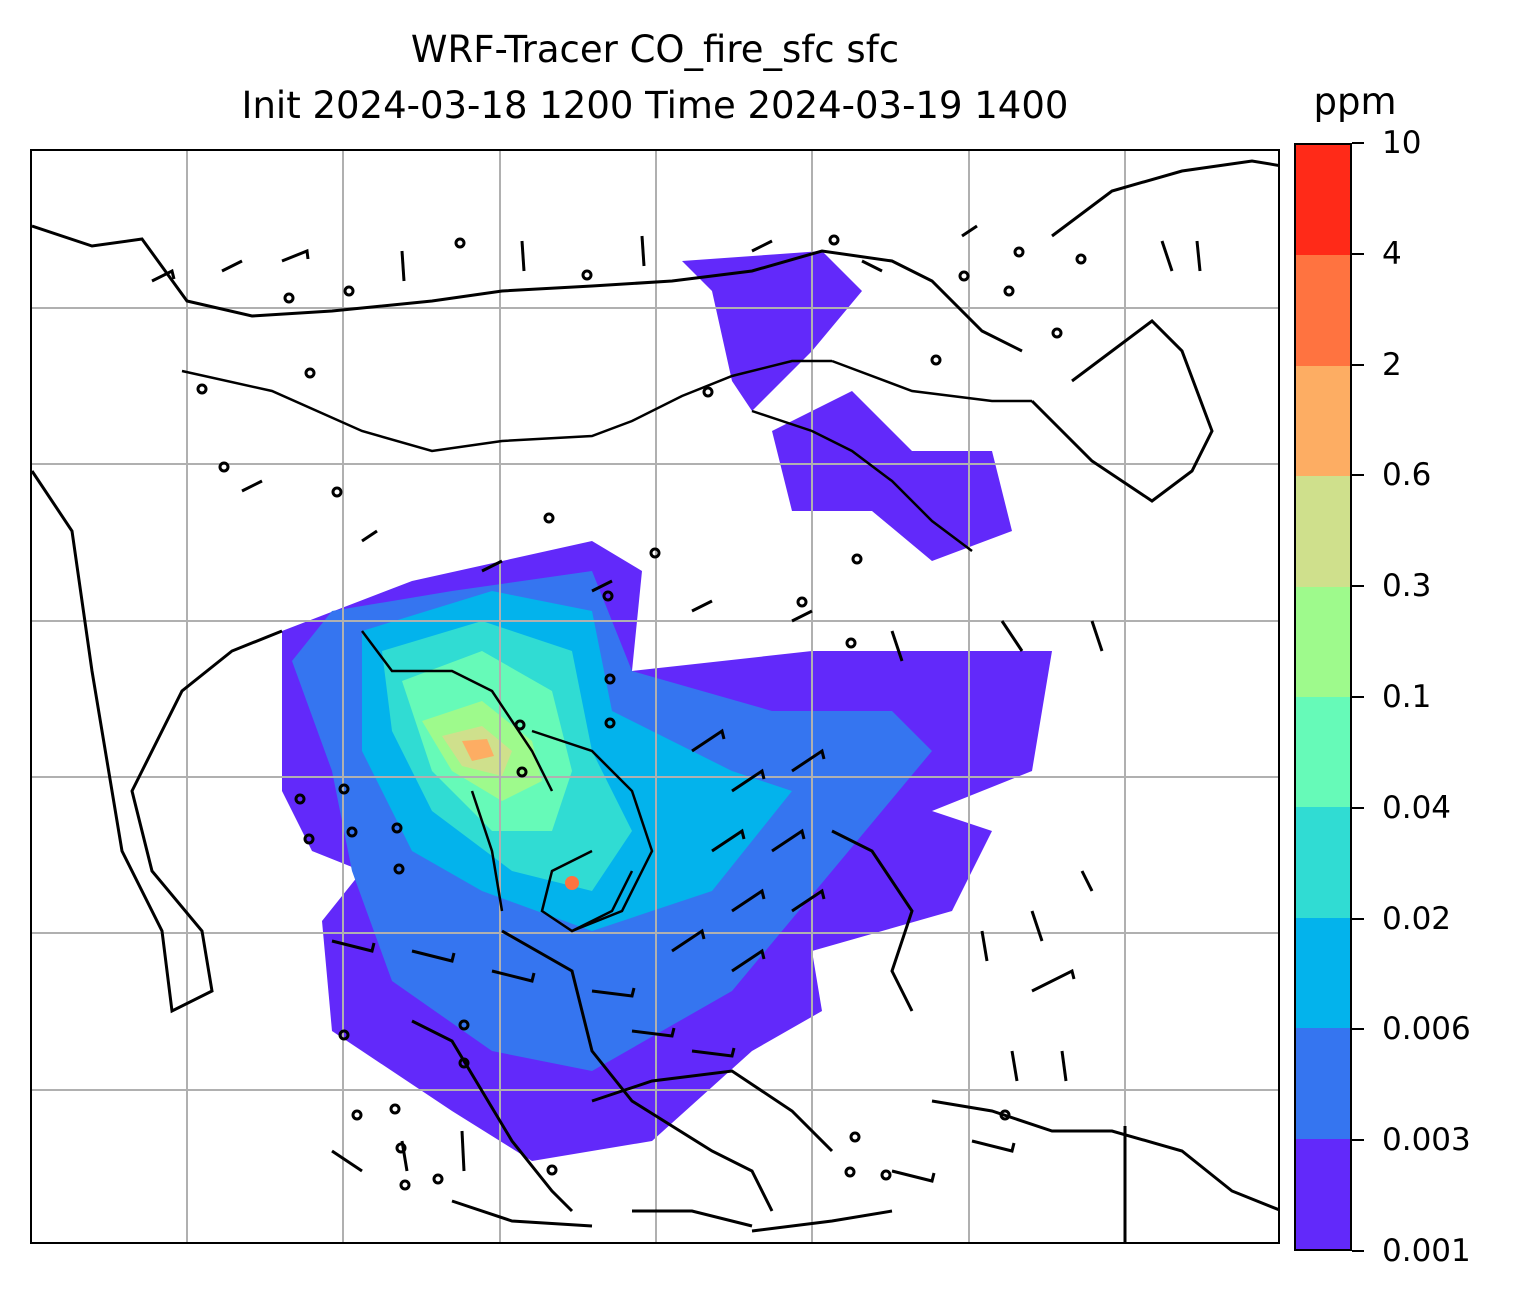  Describe the element at coordinates (655, 49) in the screenshot. I see `plot-title-line1: WRF-Tracer CO_fire_sfc sfc` at that location.